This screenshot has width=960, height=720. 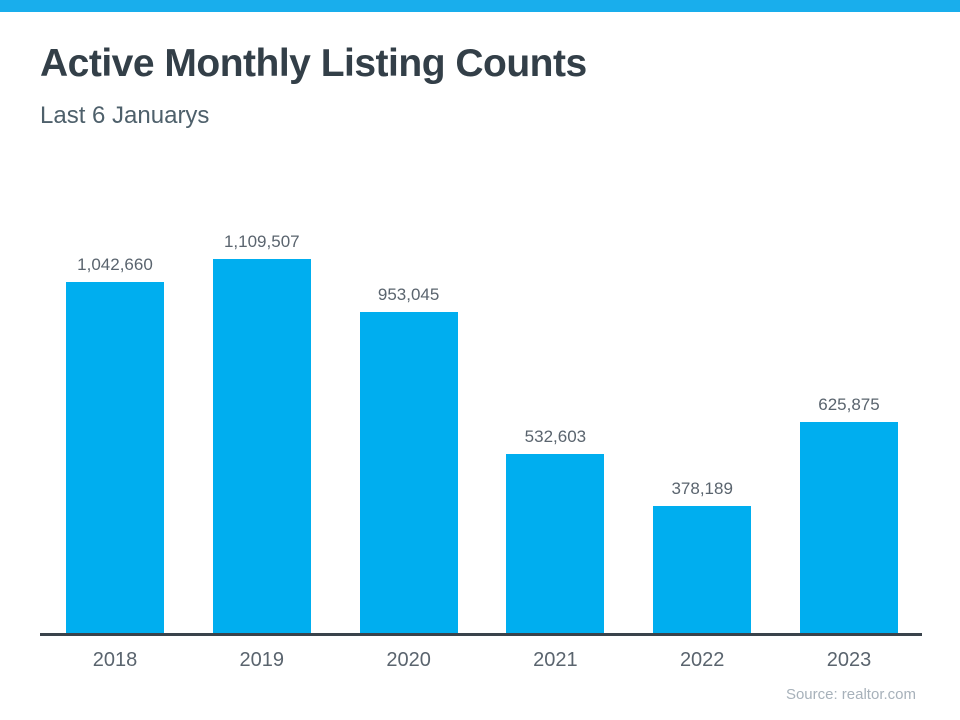 What do you see at coordinates (408, 660) in the screenshot?
I see `x-axis-label-2020: 2020` at bounding box center [408, 660].